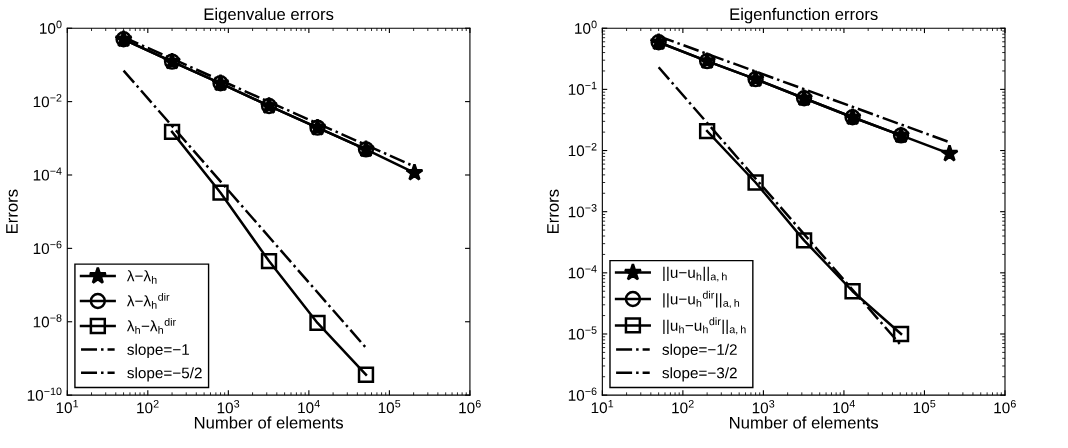  What do you see at coordinates (695, 274) in the screenshot?
I see `legend-label: ||u−u$_{h}$||$_{a,h}$` at bounding box center [695, 274].